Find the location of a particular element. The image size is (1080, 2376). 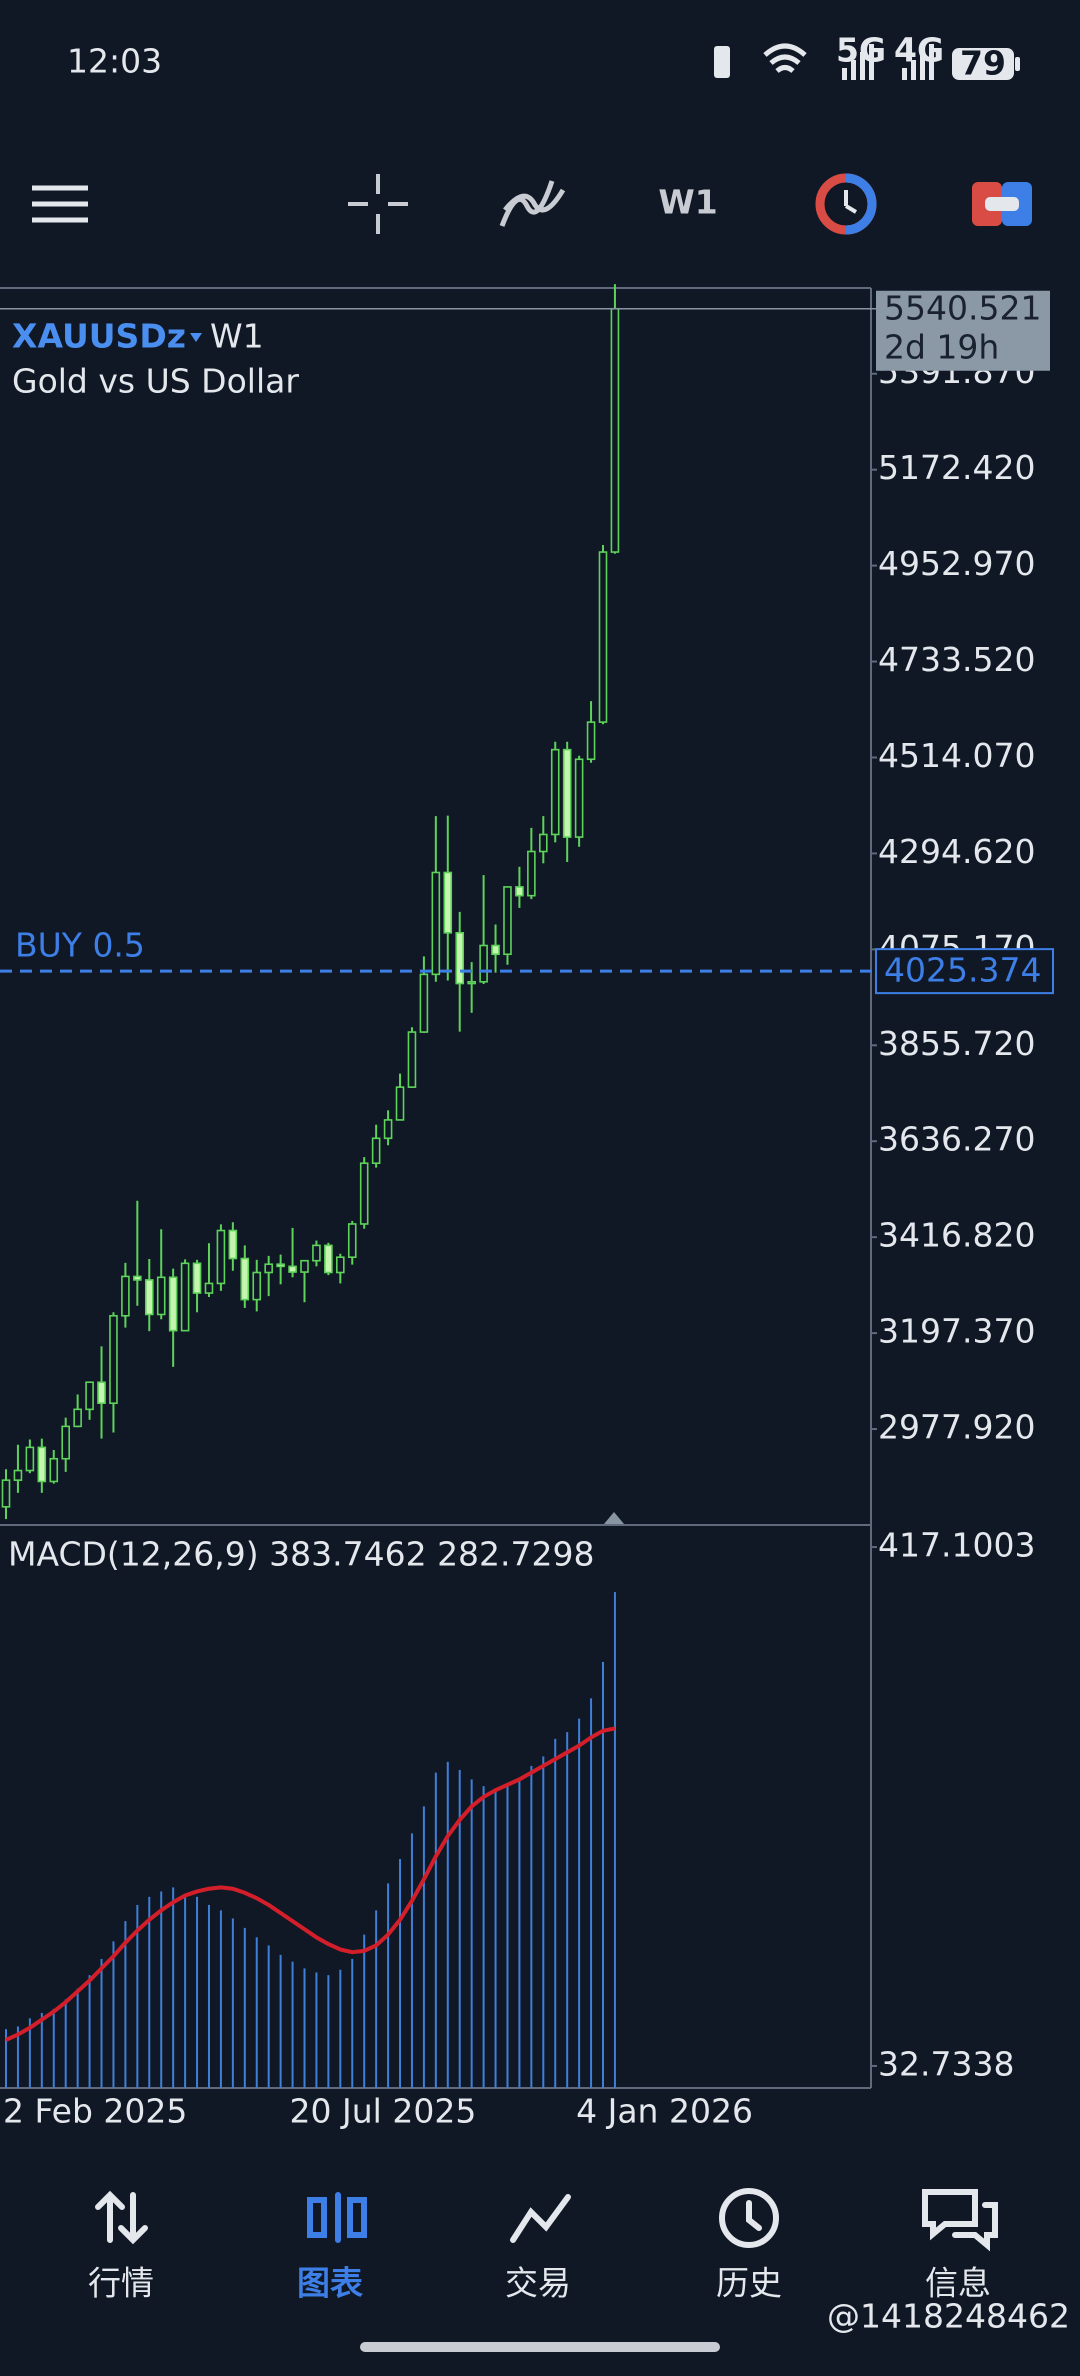

bar-timer: 2d 19h is located at coordinates (941, 346).